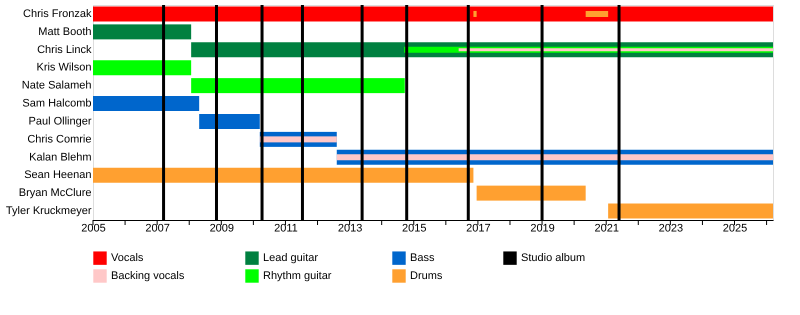  Describe the element at coordinates (64, 50) in the screenshot. I see `y-tick-label: Chris Linck` at that location.